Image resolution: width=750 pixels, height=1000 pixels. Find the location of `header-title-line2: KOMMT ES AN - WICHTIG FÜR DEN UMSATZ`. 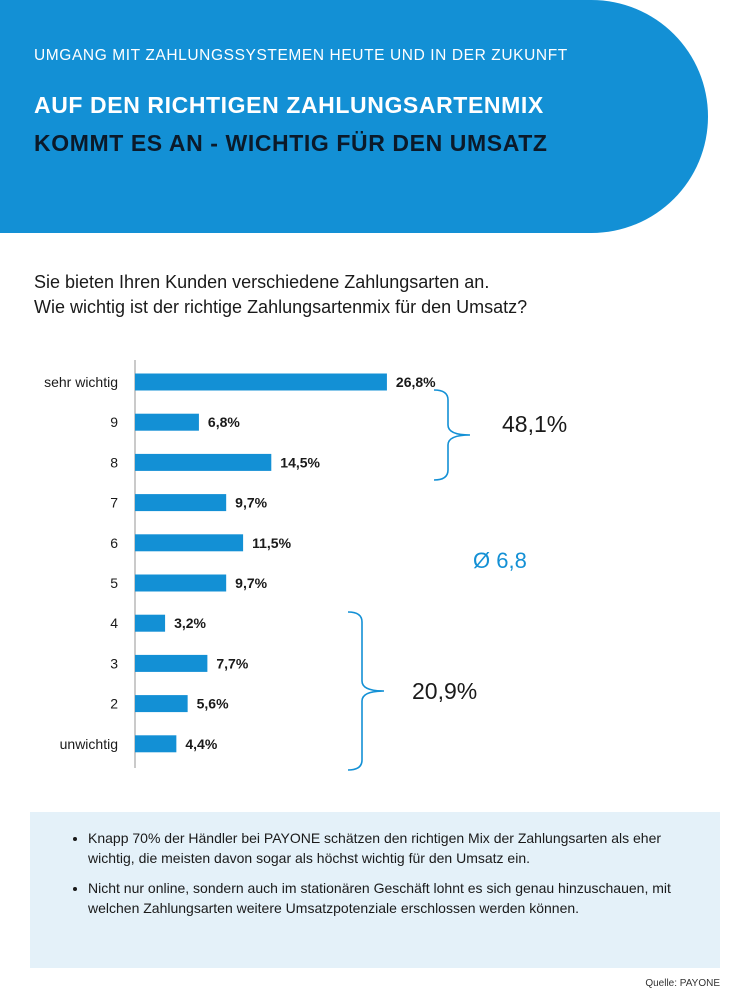

header-title-line2: KOMMT ES AN - WICHTIG FÜR DEN UMSATZ is located at coordinates (291, 143).